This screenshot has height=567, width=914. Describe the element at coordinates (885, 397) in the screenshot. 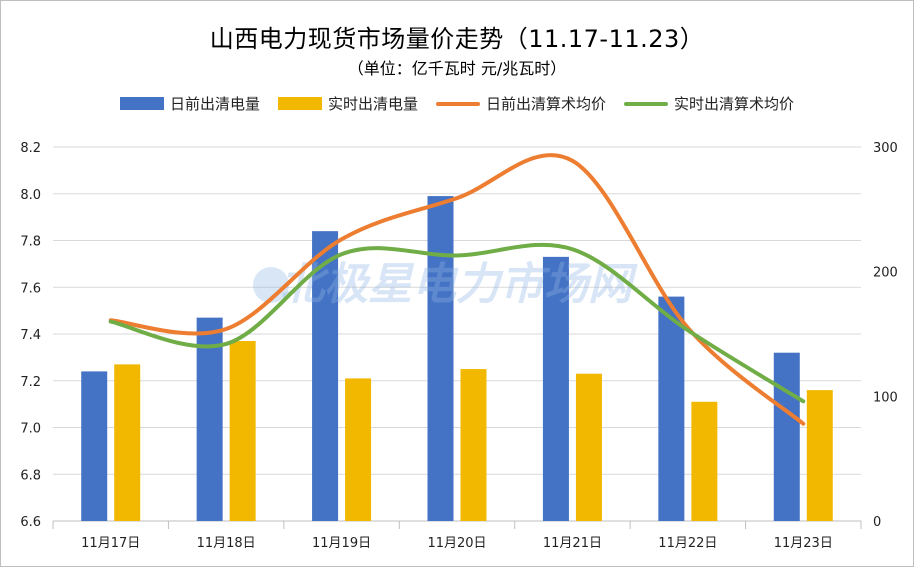

I see `y-right-tick-label: 100` at that location.